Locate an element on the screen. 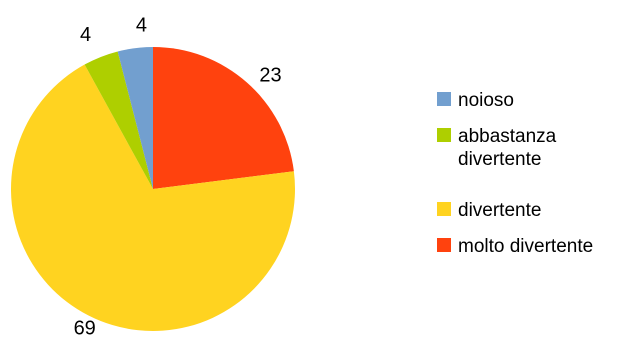 The width and height of the screenshot is (643, 354). legend-label-noioso: noioso is located at coordinates (486, 100).